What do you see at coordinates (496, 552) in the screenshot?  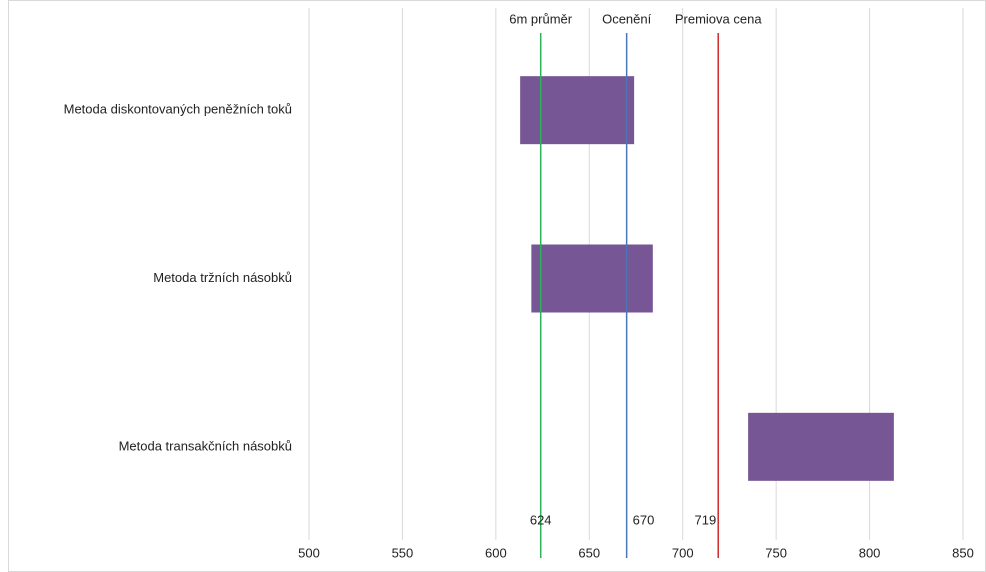 I see `x-tick-label: 600` at bounding box center [496, 552].